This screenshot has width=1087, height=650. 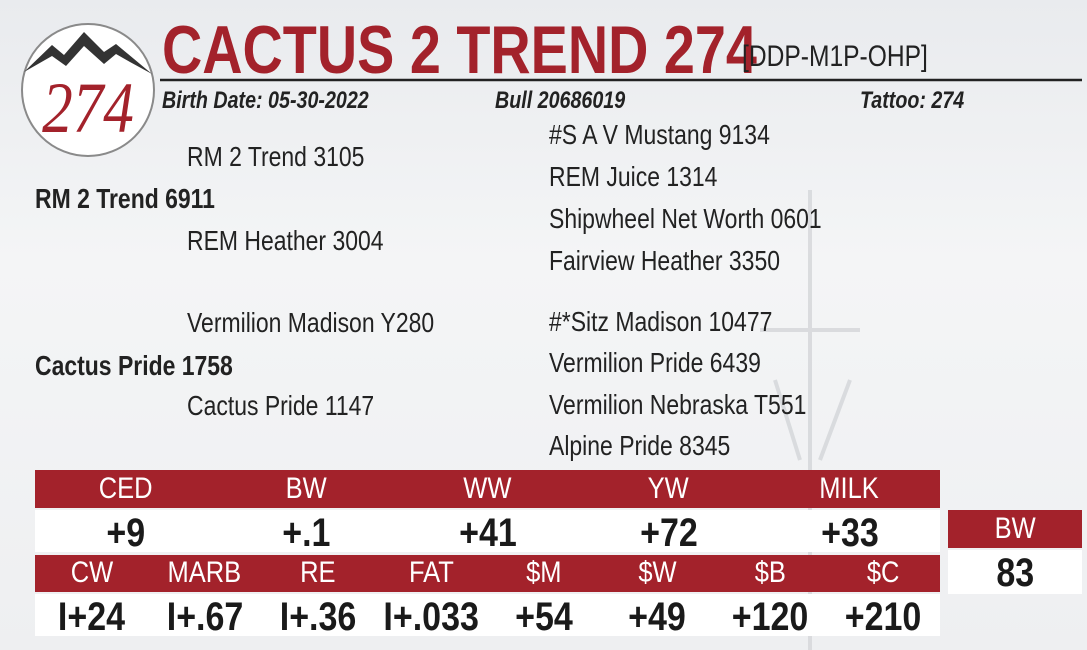 I want to click on weight-value-text: 83, so click(x=1015, y=573).